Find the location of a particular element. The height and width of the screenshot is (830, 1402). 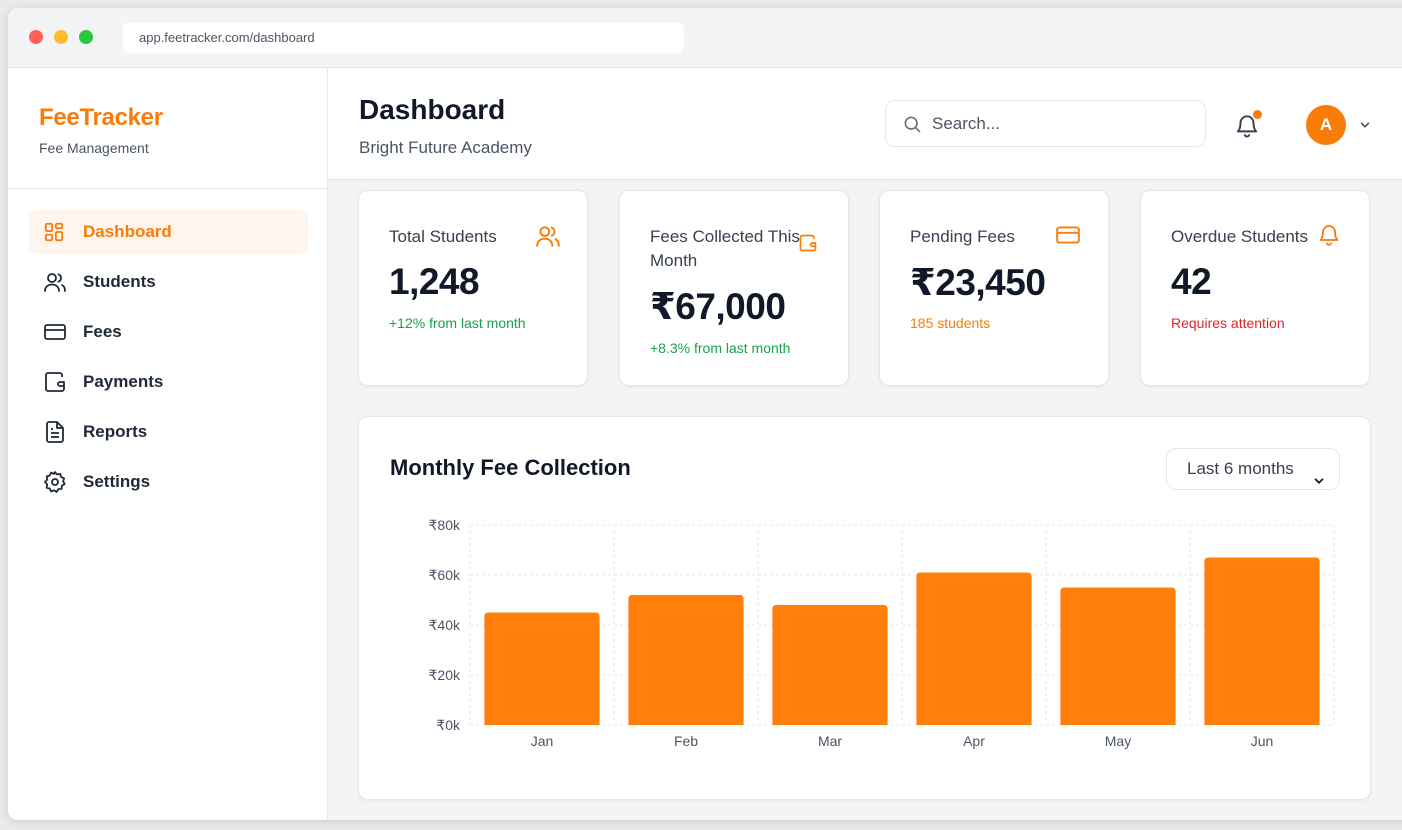

sidebar-item-label: Payments is located at coordinates (123, 381).